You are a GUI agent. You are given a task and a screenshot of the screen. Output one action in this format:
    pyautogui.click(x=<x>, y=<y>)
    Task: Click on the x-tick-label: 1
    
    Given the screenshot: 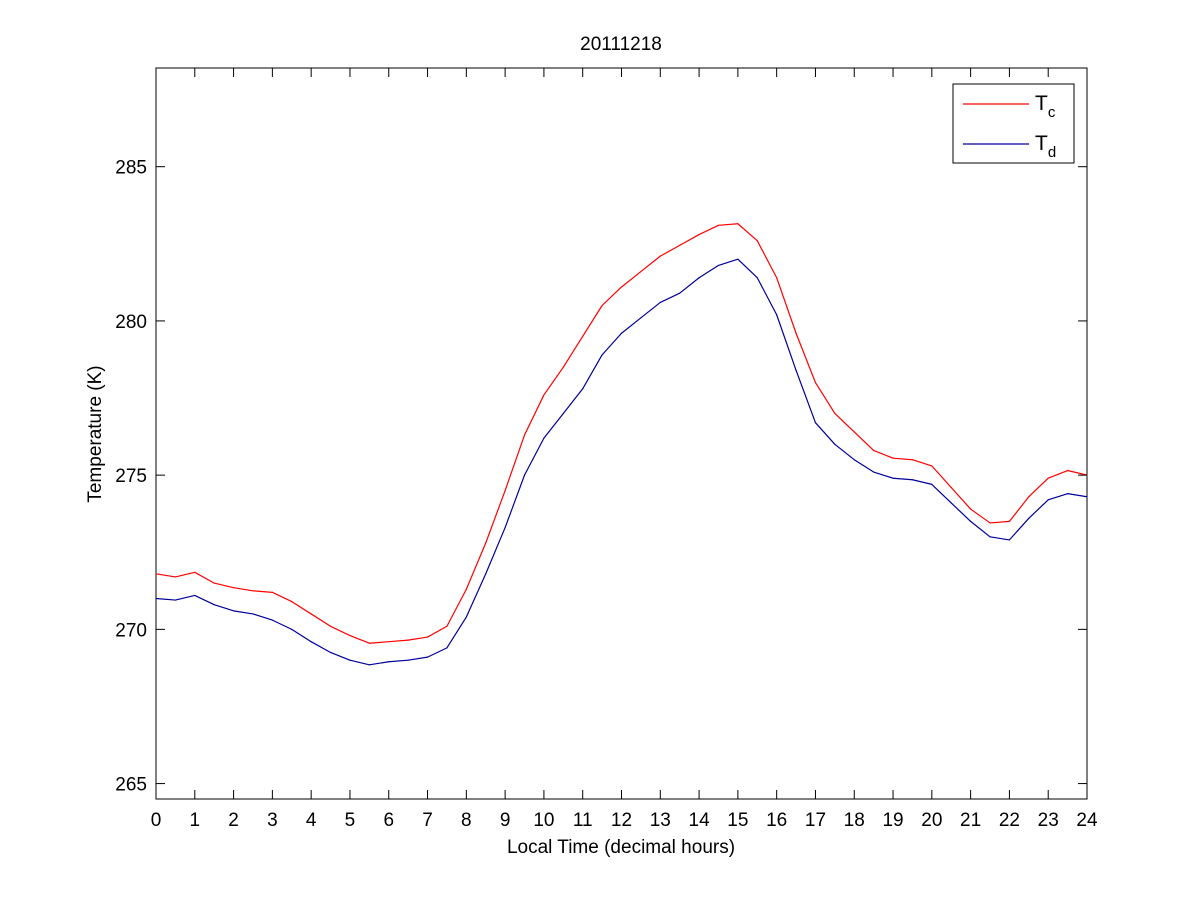 What is the action you would take?
    pyautogui.click(x=195, y=820)
    